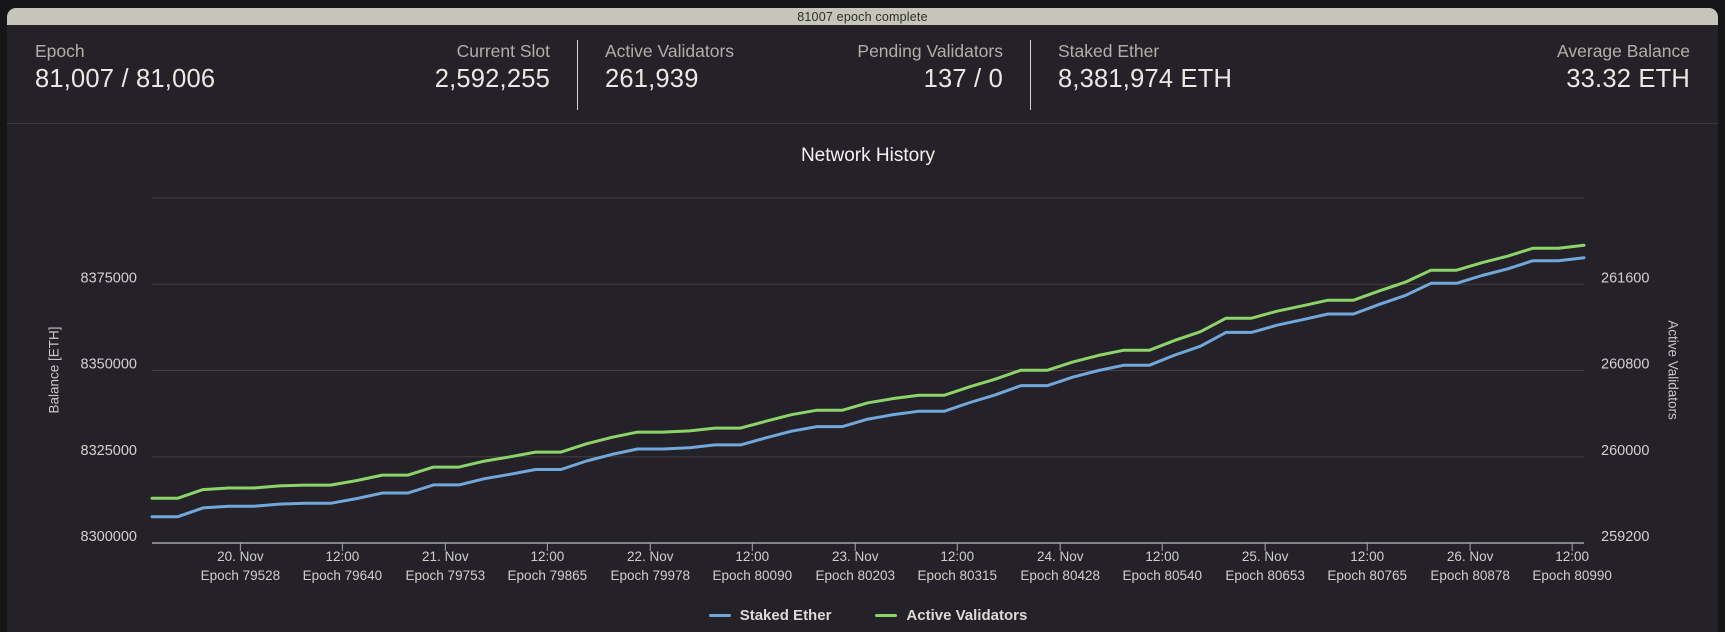 This screenshot has height=632, width=1725. I want to click on stat-current-slot: Current Slot 2,592,255, so click(492, 67).